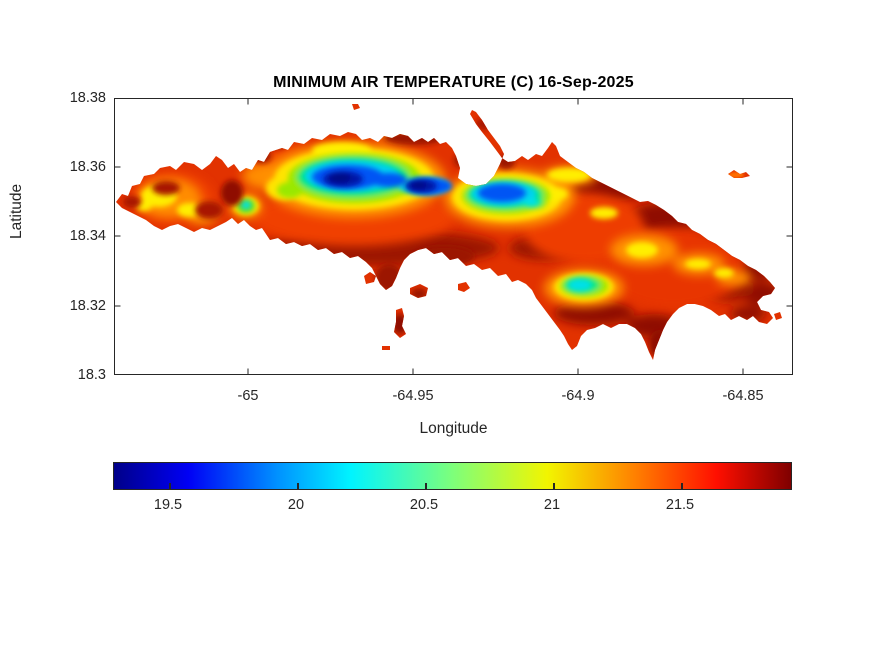 The height and width of the screenshot is (656, 875). Describe the element at coordinates (87, 98) in the screenshot. I see `y-tick-label: 18.38` at that location.